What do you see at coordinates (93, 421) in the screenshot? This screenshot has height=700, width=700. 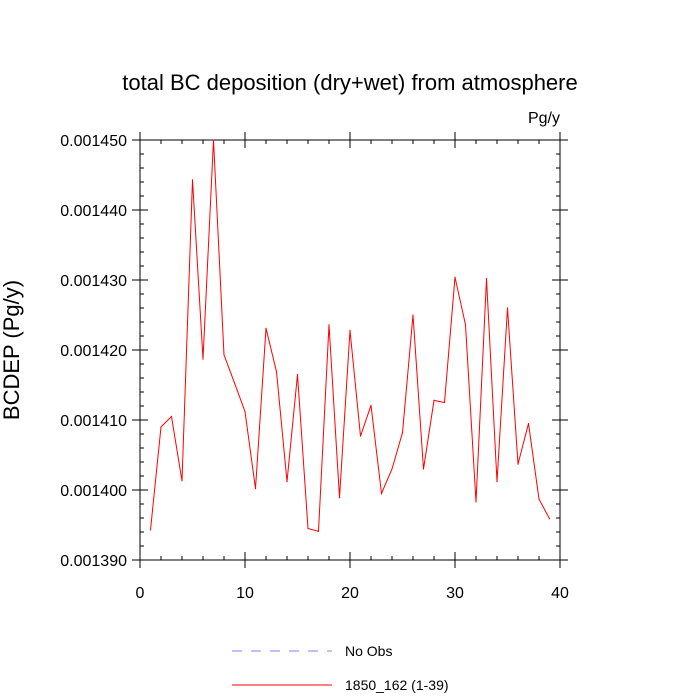 I see `y-tick-label: 0.001410` at bounding box center [93, 421].